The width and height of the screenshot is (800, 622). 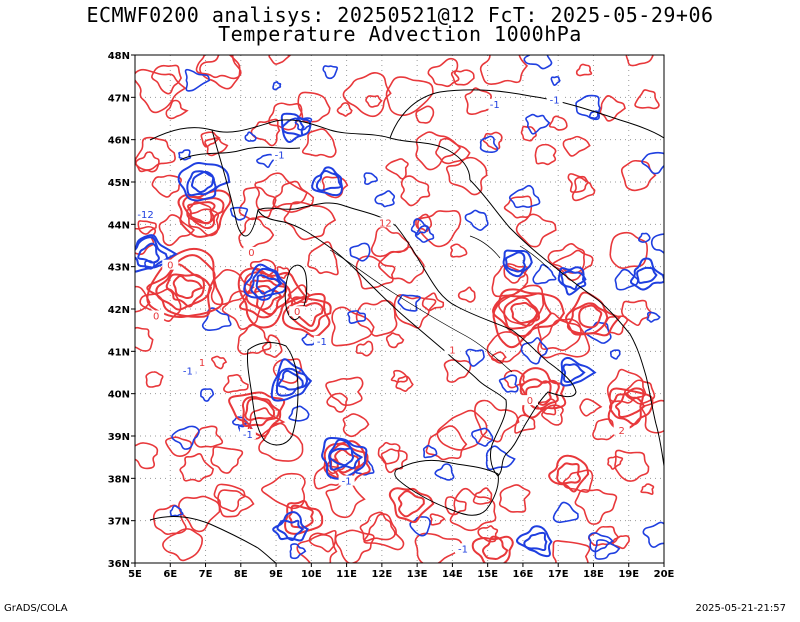 What do you see at coordinates (206, 574) in the screenshot?
I see `x-tick-label: 7E` at bounding box center [206, 574].